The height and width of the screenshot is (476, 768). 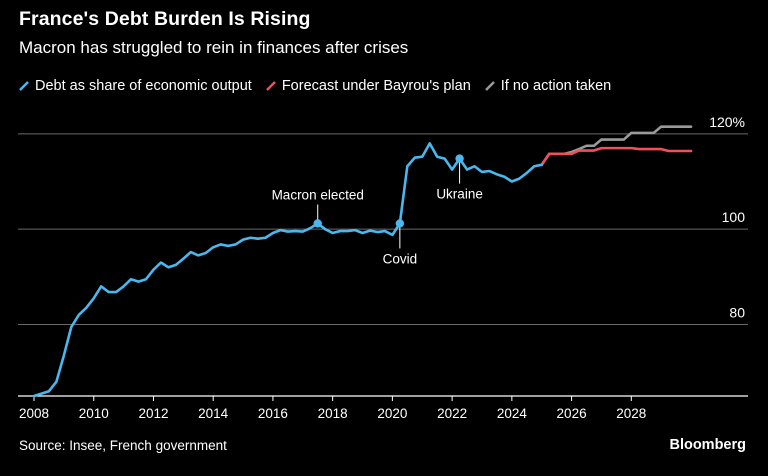 I want to click on x-tick-label-2008: 2008, so click(x=34, y=413).